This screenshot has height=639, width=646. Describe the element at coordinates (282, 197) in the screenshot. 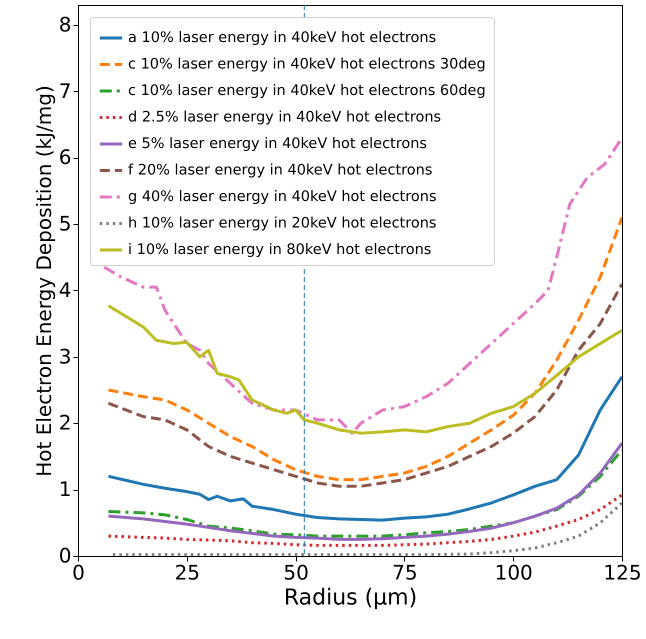

I see `legend-label: g 40% laser energy in 40keV hot electrons` at that location.